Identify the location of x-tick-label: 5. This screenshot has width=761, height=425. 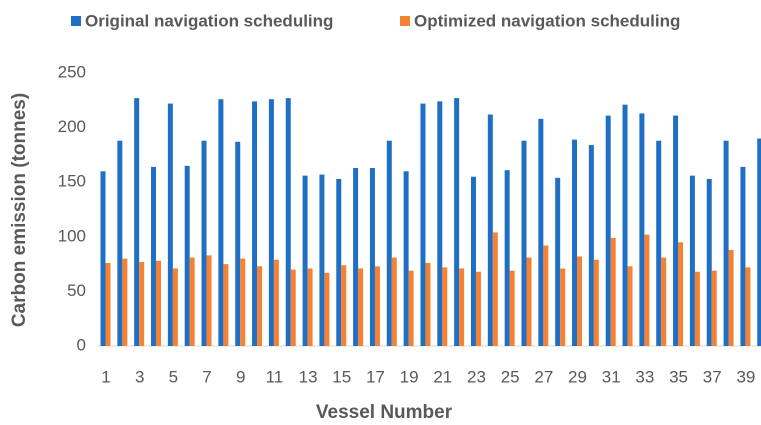
(173, 376).